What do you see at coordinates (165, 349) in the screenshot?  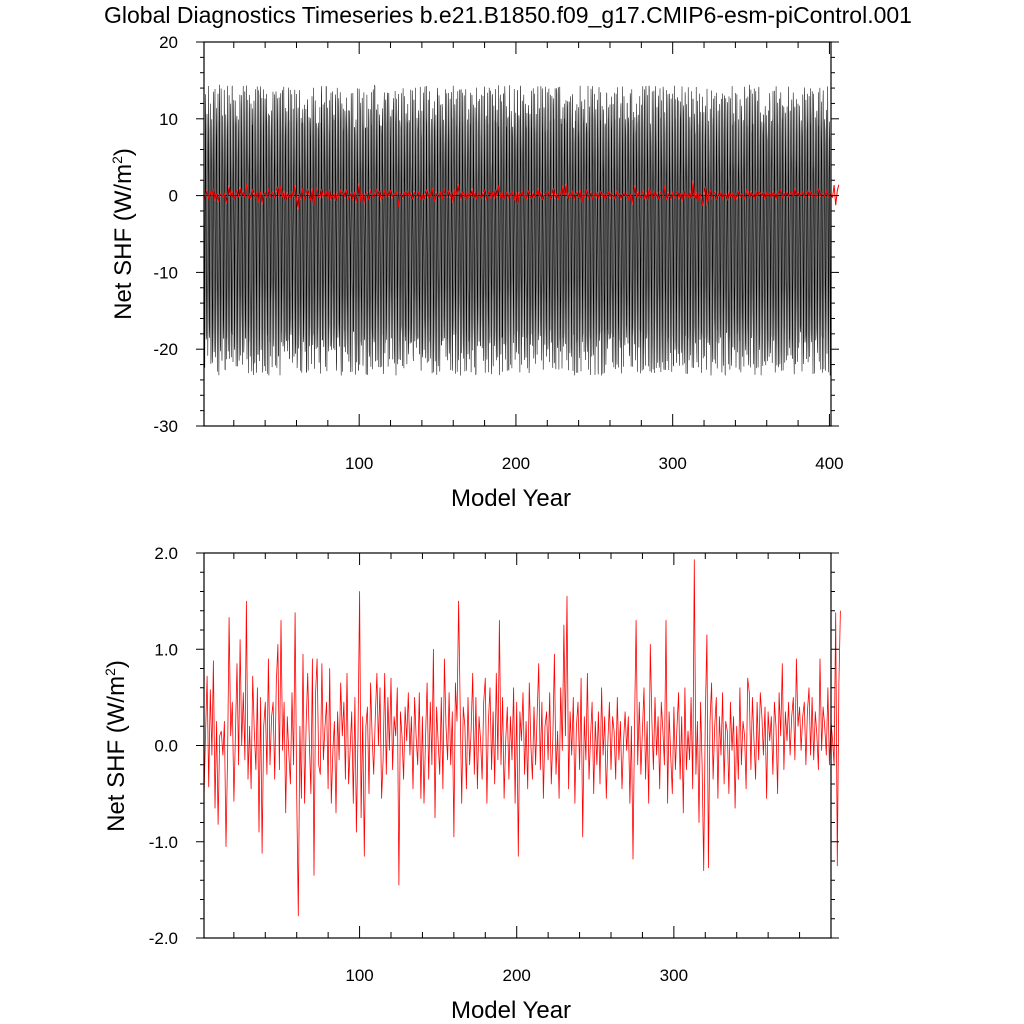 I see `y-tick-label: -20` at bounding box center [165, 349].